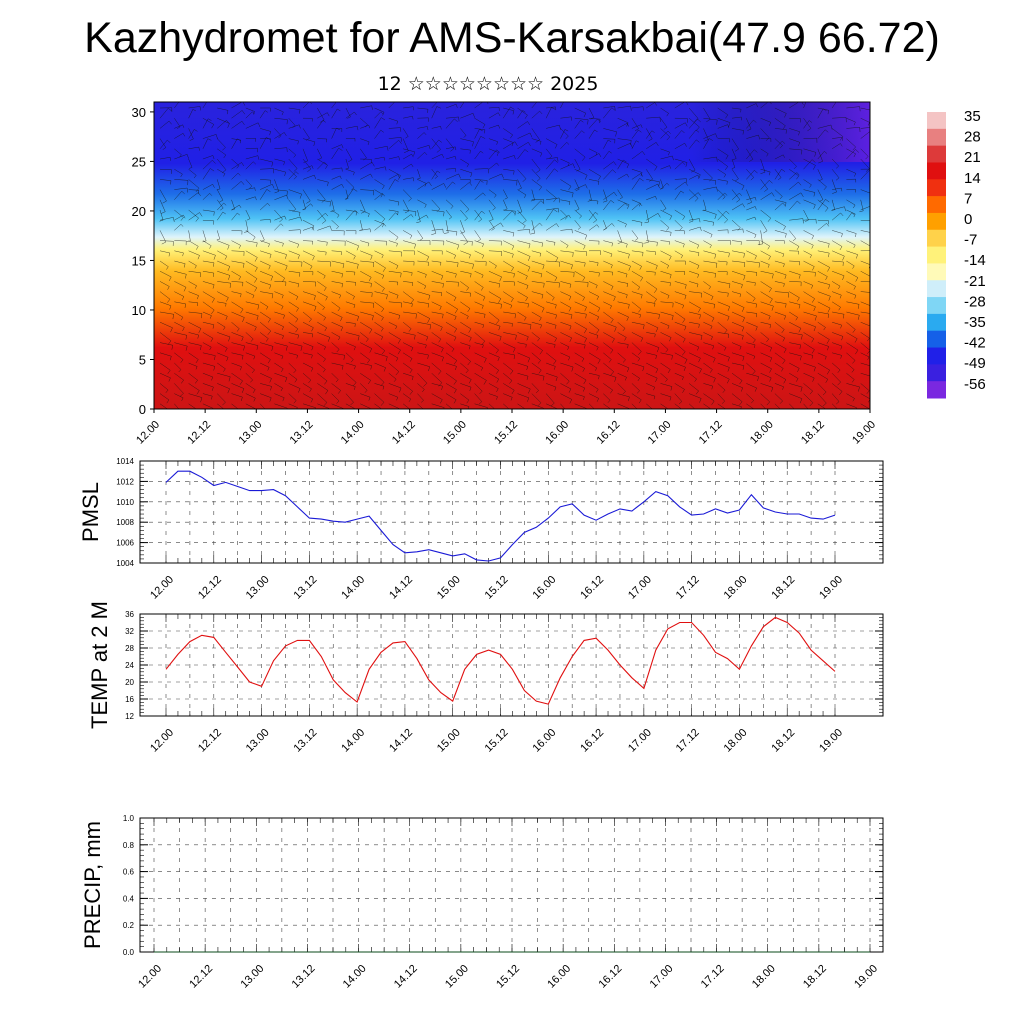  Describe the element at coordinates (252, 977) in the screenshot. I see `x-tick-label: 13.00` at that location.